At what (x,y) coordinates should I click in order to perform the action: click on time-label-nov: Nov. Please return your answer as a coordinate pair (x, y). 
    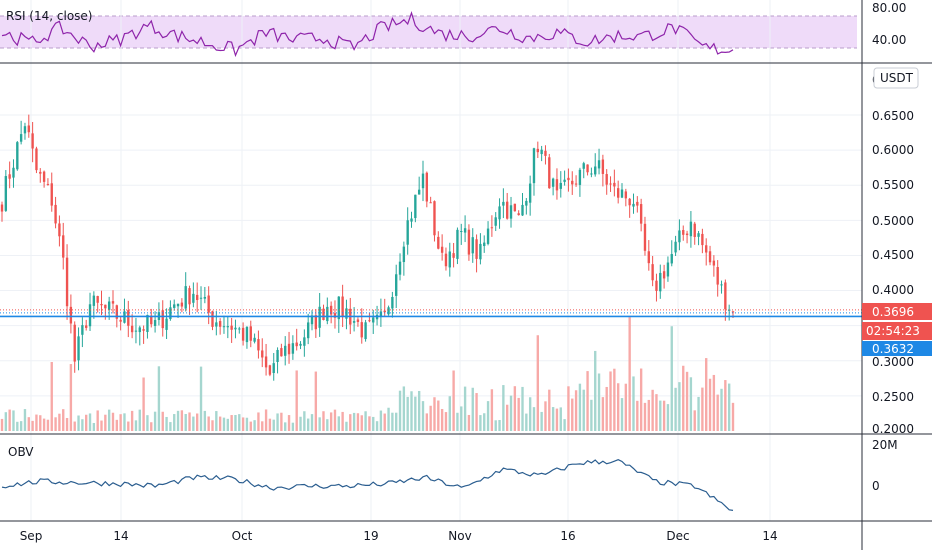
    Looking at the image, I should click on (459, 536).